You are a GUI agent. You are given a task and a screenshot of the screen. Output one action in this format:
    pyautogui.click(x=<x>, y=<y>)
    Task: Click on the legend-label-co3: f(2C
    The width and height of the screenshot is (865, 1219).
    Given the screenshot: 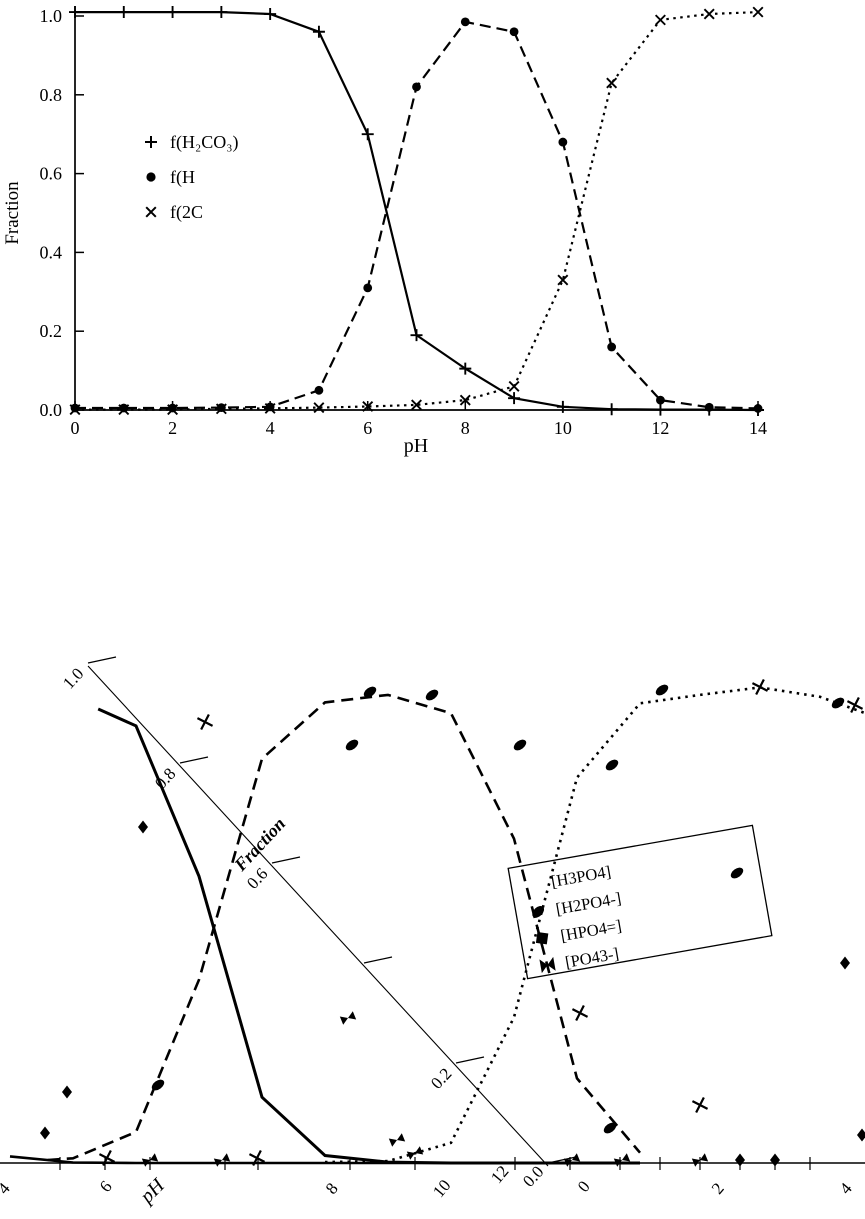 What is the action you would take?
    pyautogui.click(x=186, y=212)
    